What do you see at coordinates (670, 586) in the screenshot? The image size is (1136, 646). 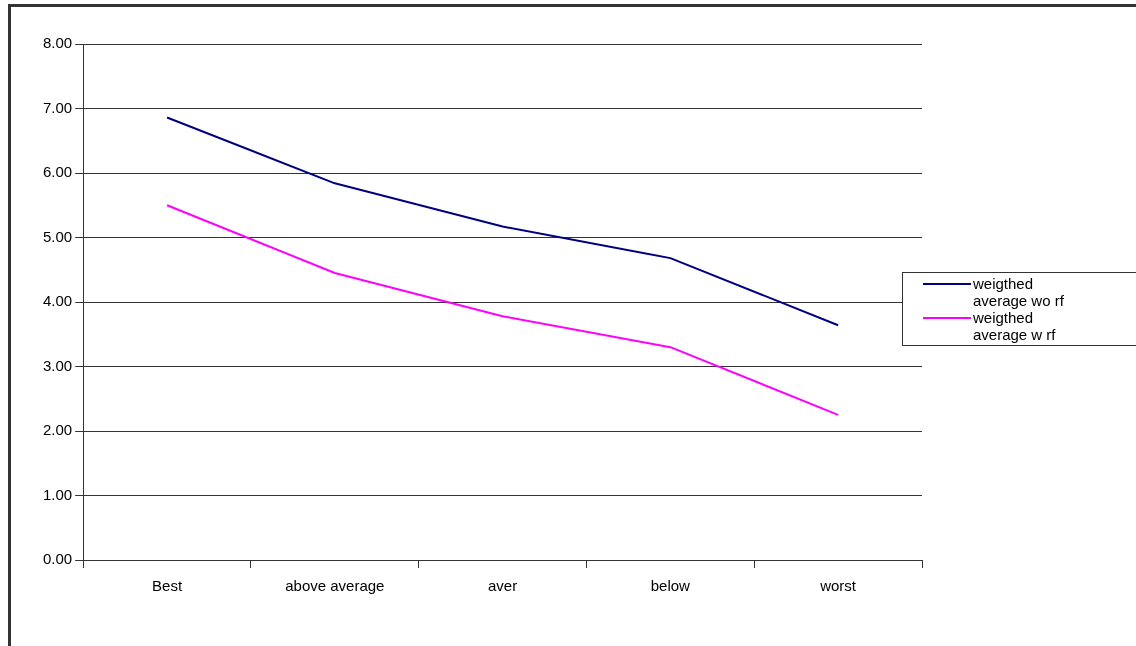 I see `x-tick-label: below` at bounding box center [670, 586].